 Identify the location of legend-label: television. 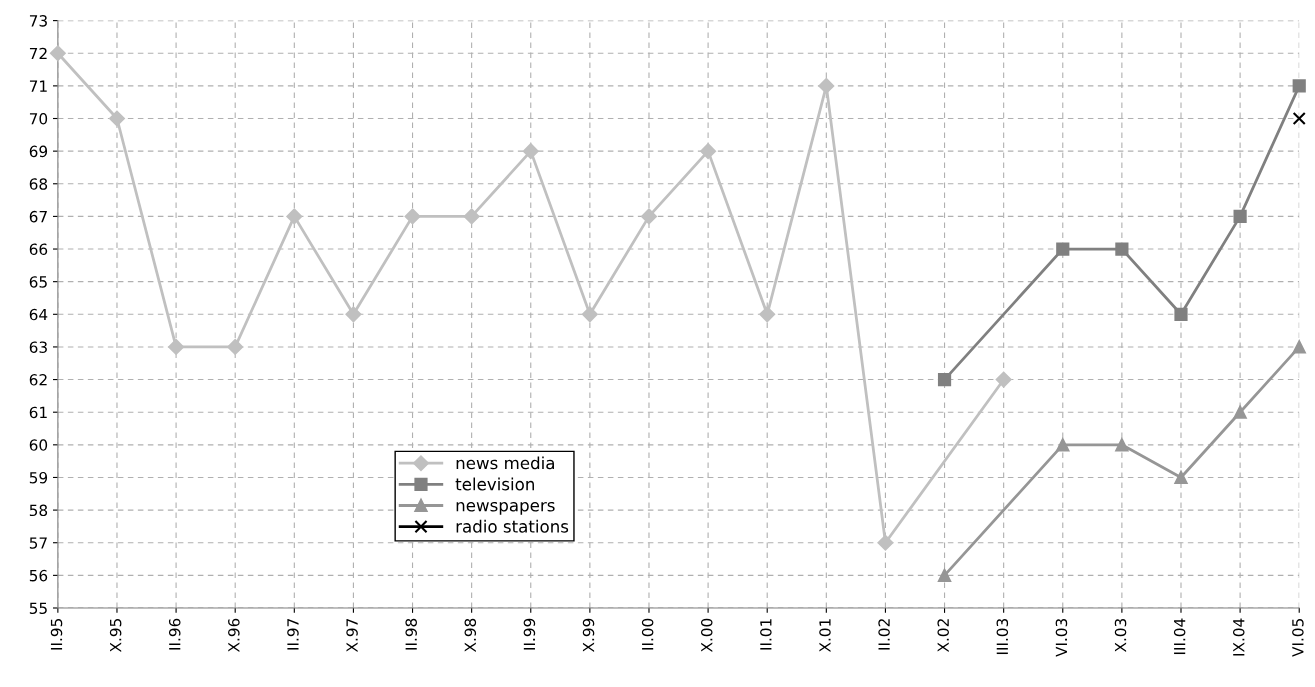
(494, 484).